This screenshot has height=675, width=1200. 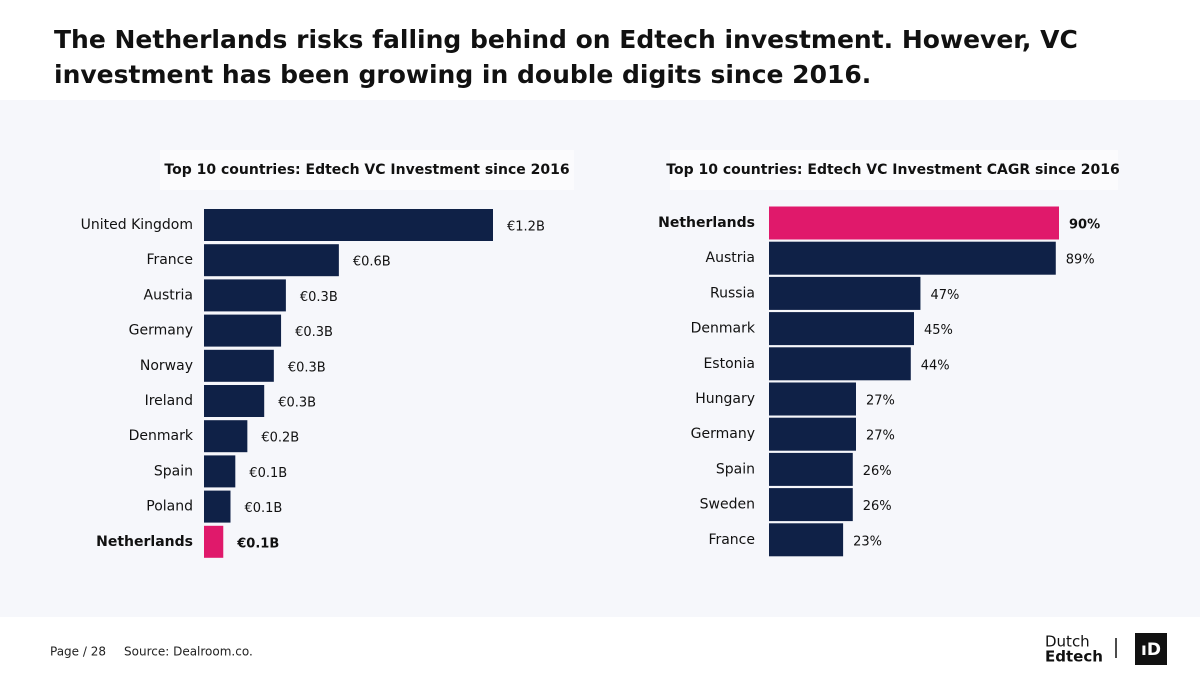 I want to click on category-label: Russia, so click(x=732, y=293).